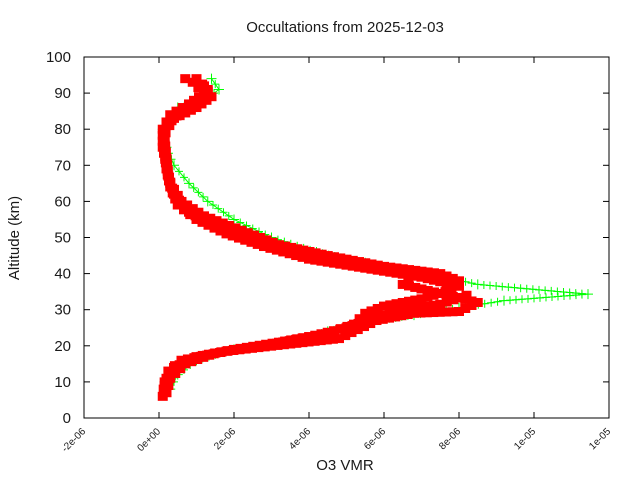  Describe the element at coordinates (62, 165) in the screenshot. I see `y-tick-label: 70` at that location.